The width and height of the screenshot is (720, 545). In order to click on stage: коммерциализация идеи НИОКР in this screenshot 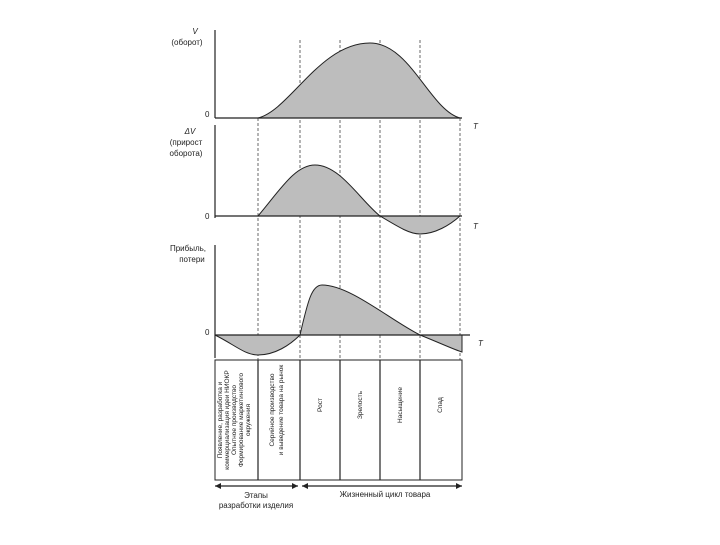, I will do `click(227, 419)`.